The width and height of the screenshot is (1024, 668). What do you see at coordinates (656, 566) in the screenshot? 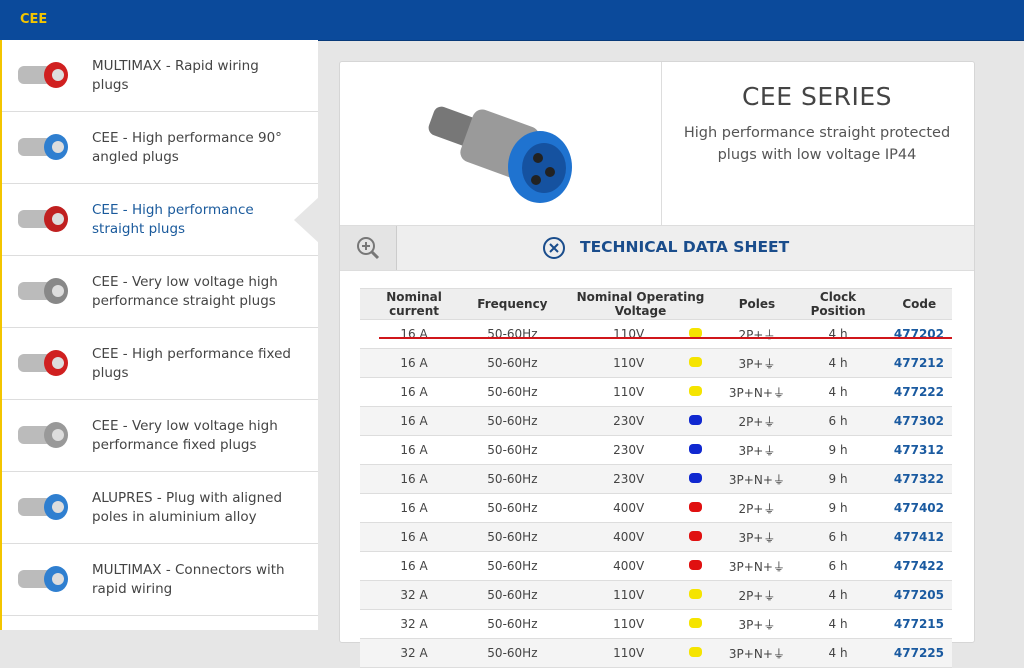
I see `table-row: 16 A 50-60Hz 400V 3P+N+⏚ 6 h 477422` at bounding box center [656, 566].